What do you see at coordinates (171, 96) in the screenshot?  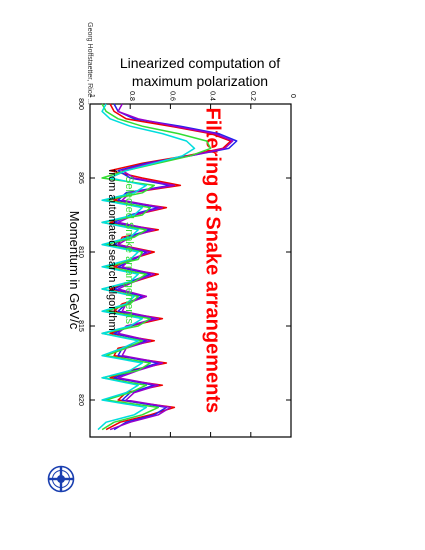 I see `y-tick-label: 0.6` at bounding box center [171, 96].